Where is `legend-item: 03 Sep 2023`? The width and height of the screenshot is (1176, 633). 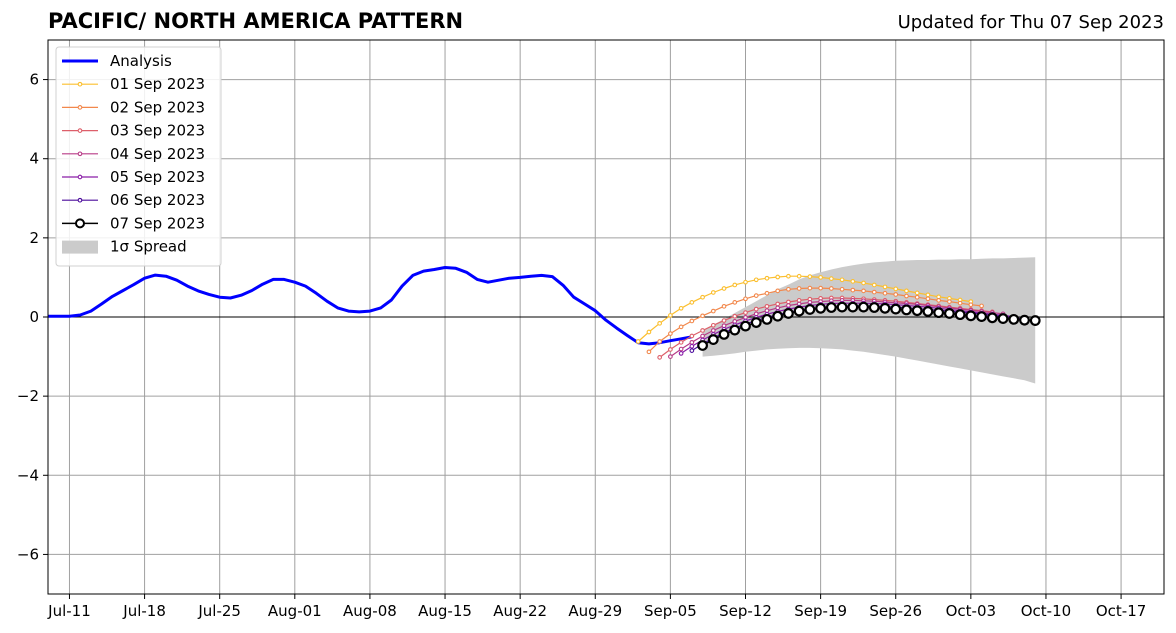
legend-item: 03 Sep 2023 is located at coordinates (133, 131).